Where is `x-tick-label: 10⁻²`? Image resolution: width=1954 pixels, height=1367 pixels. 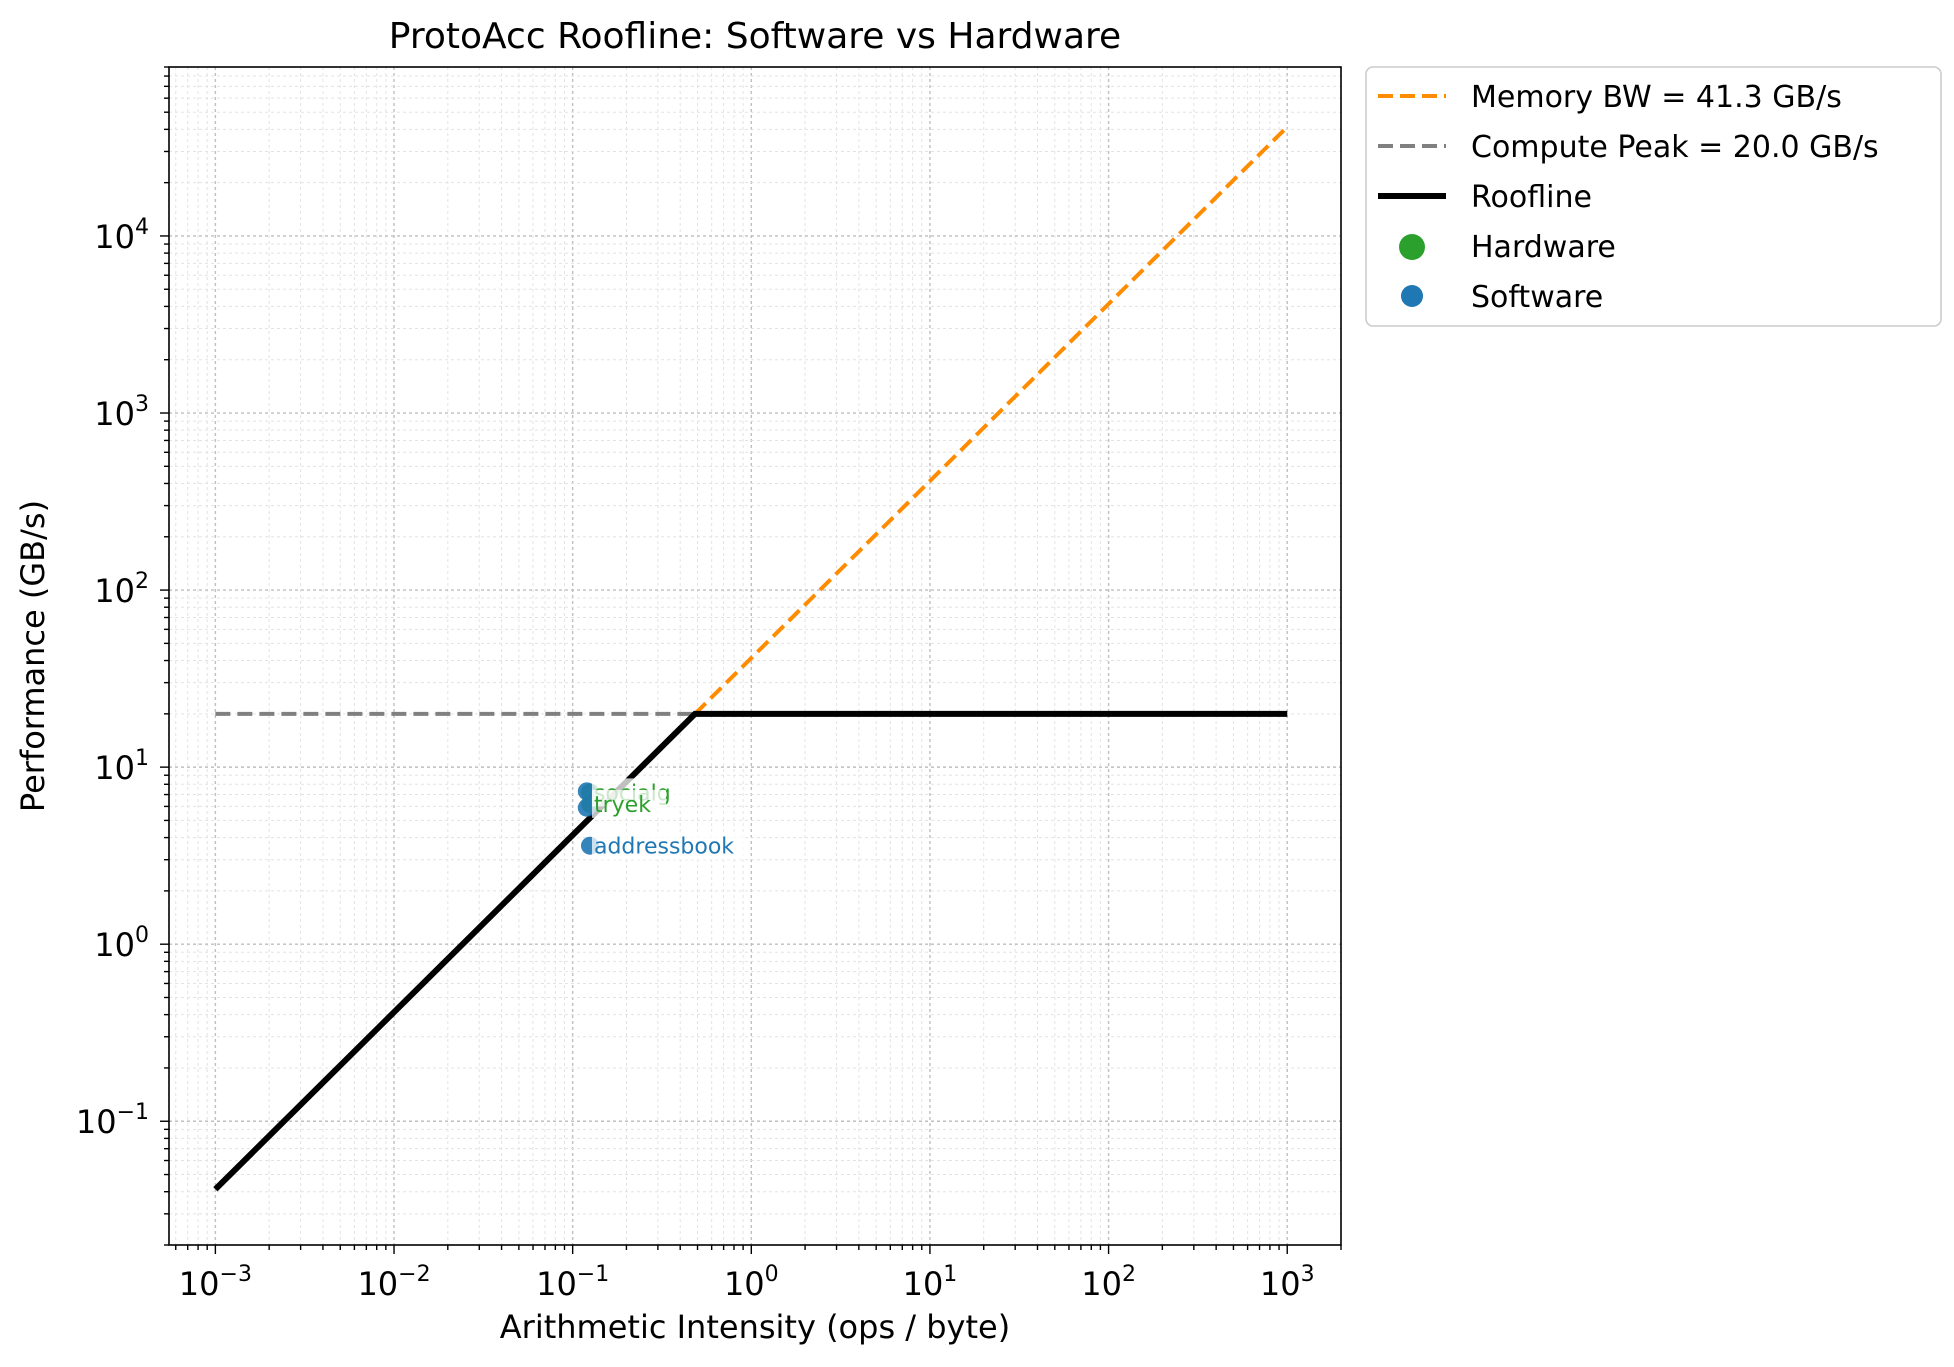 x-tick-label: 10⁻² is located at coordinates (393, 1282).